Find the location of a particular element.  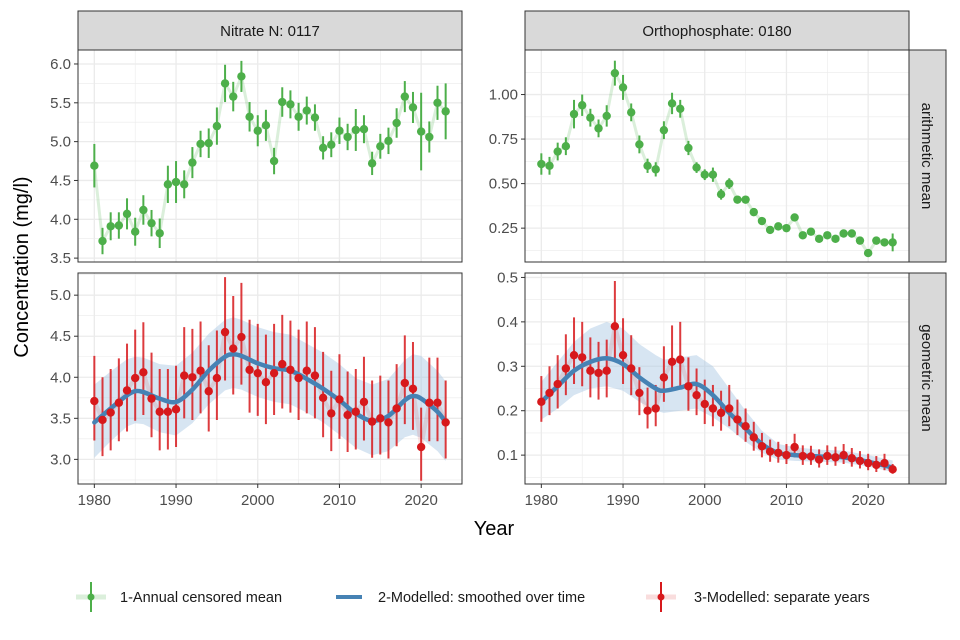

y-tick-label: 3.0 is located at coordinates (60, 459).